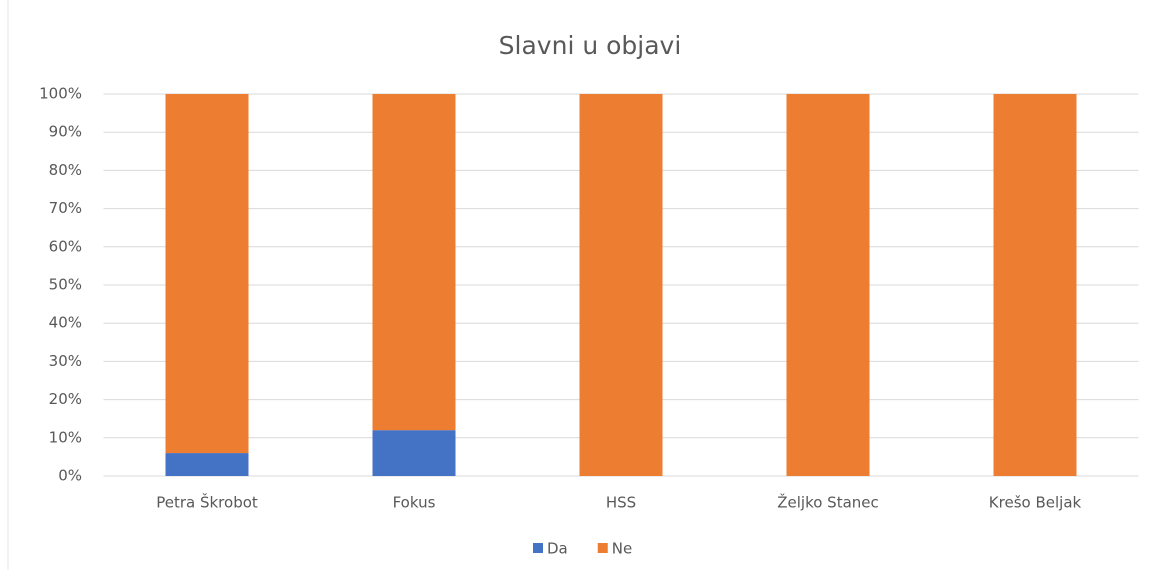  Describe the element at coordinates (60, 94) in the screenshot. I see `y-tick-label: 100%` at that location.